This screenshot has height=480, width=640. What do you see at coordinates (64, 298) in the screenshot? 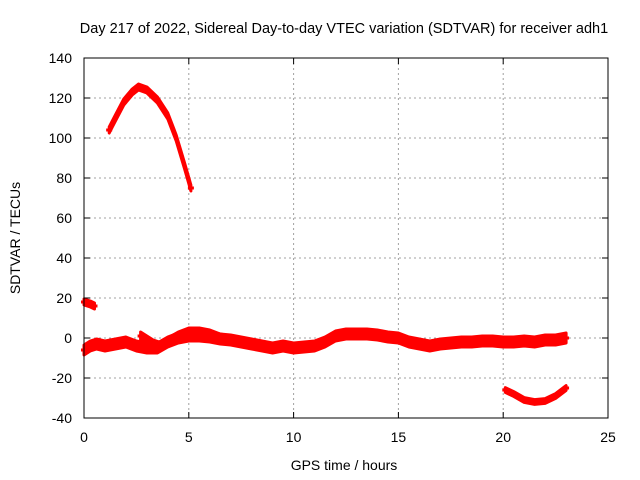
I see `y-tick-label: 20` at bounding box center [64, 298].